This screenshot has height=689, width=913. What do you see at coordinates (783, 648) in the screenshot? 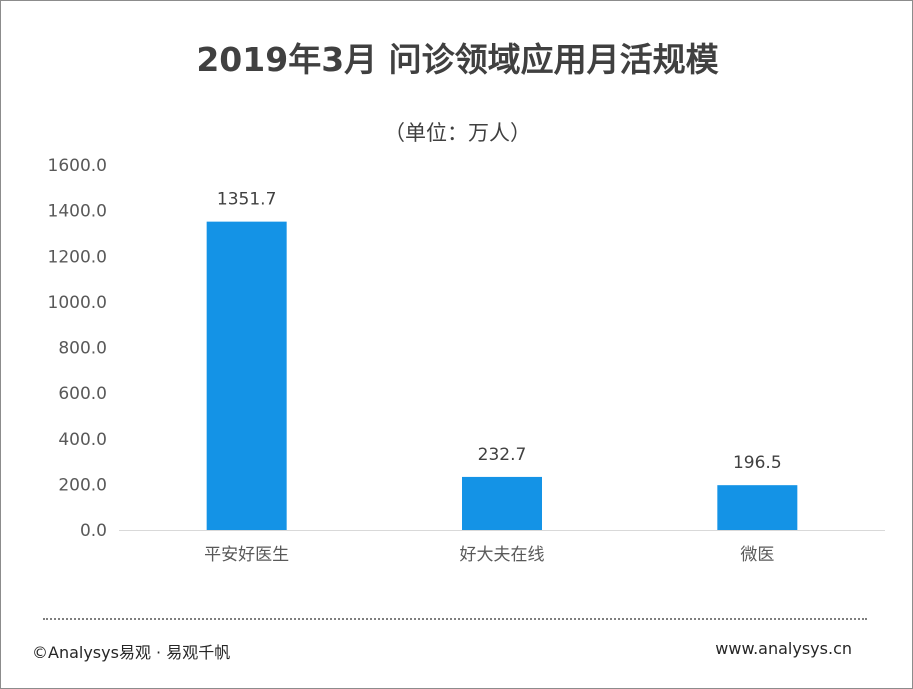
I see `footer-website: www.analysys.cn` at bounding box center [783, 648].